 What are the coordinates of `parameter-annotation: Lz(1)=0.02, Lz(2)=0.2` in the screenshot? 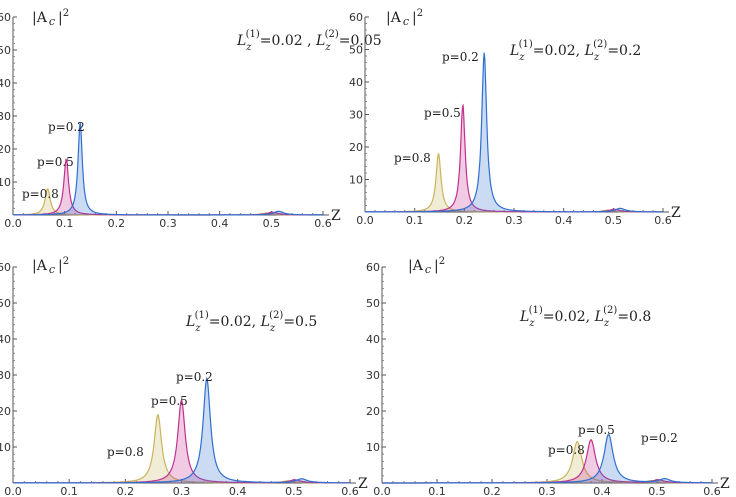 It's located at (575, 51).